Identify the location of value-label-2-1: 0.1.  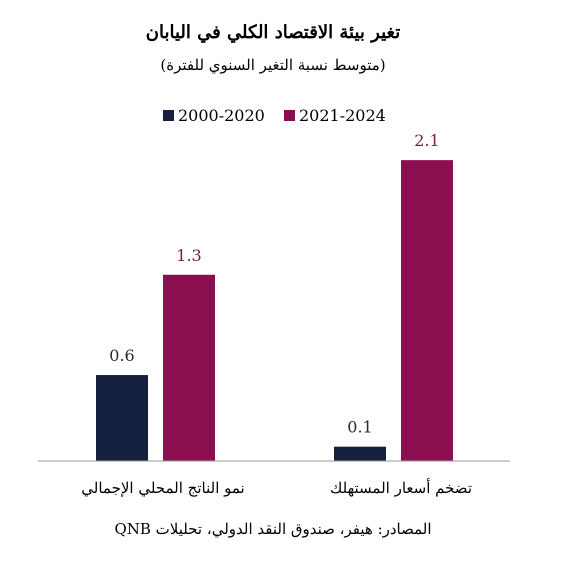
(359, 427).